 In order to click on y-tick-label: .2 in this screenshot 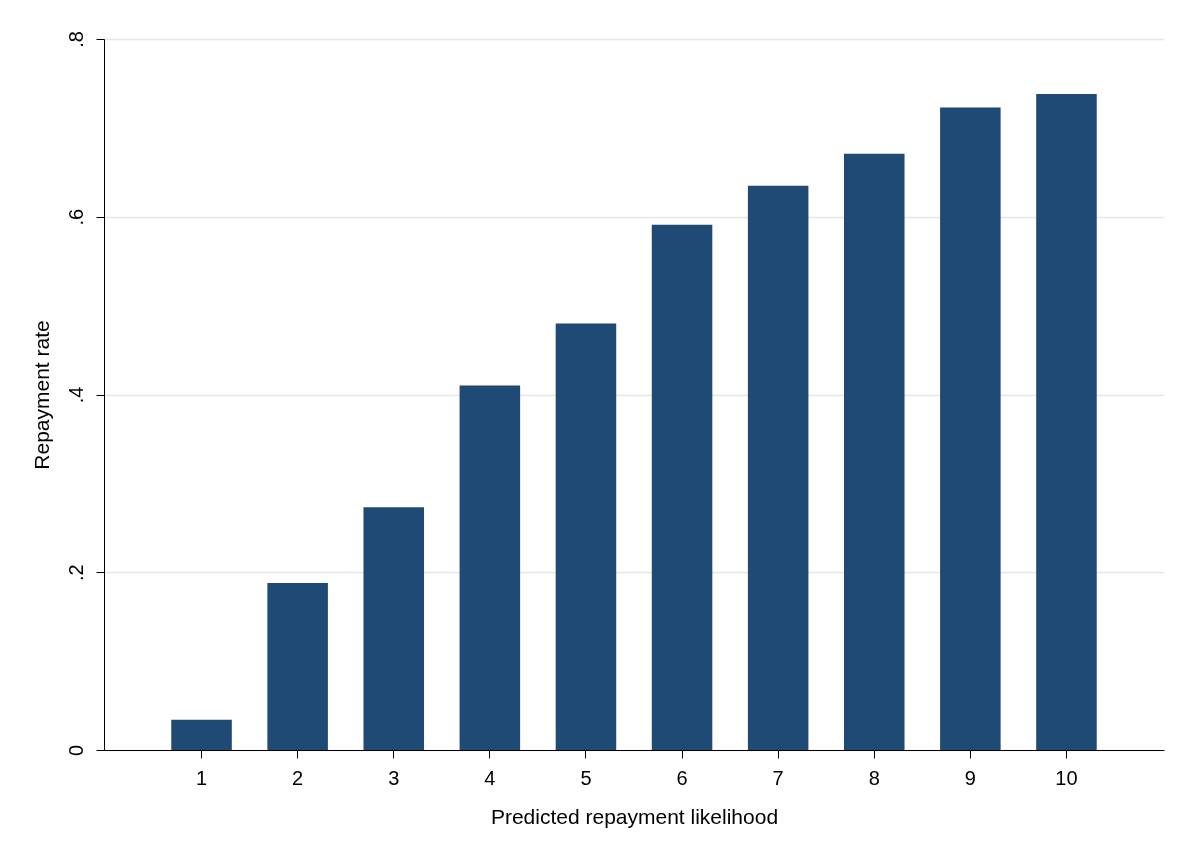, I will do `click(75, 573)`.